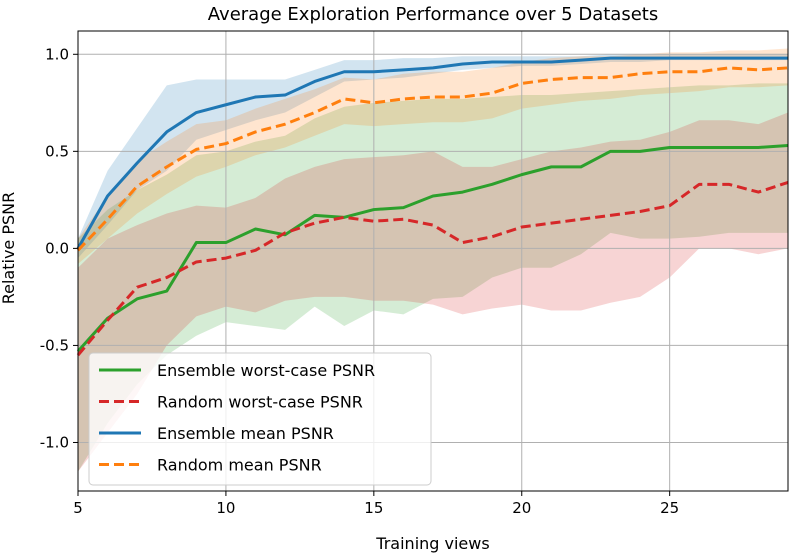 The width and height of the screenshot is (790, 555). What do you see at coordinates (239, 465) in the screenshot?
I see `legend-label: Random mean PSNR` at bounding box center [239, 465].